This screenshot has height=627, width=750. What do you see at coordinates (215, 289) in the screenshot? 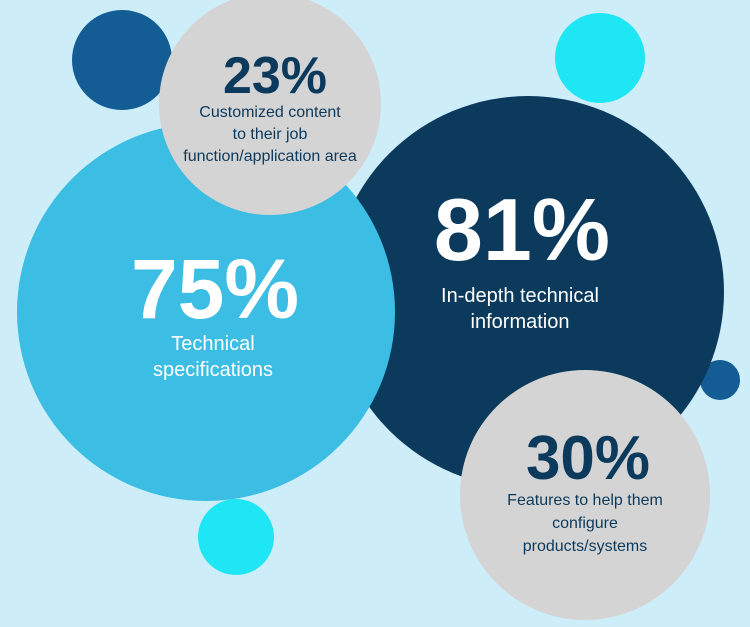
I see `stat-value: 75%` at bounding box center [215, 289].